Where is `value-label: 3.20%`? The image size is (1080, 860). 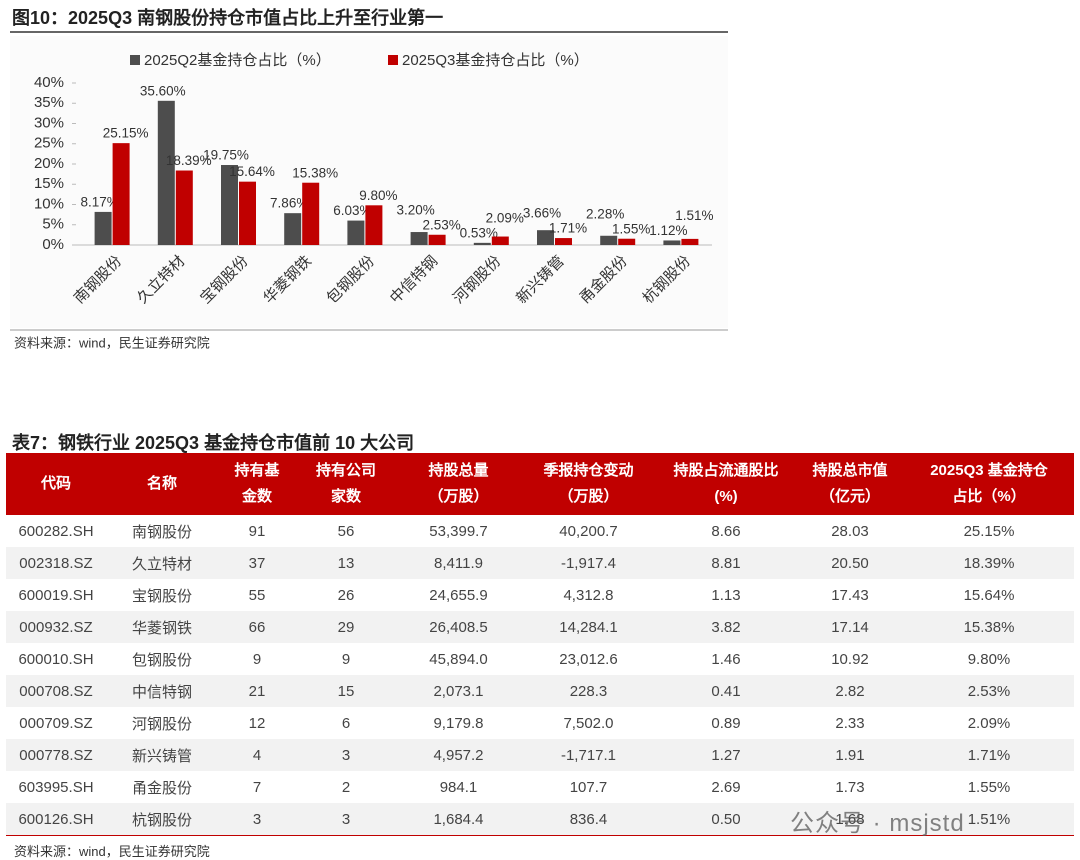 value-label: 3.20% is located at coordinates (415, 209).